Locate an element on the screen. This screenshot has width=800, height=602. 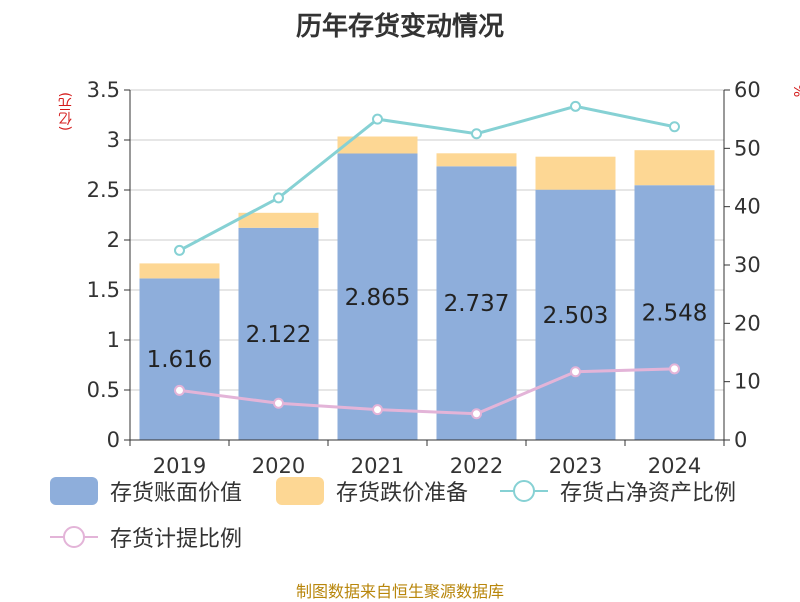
bar-data-label: 2.737 is located at coordinates (477, 304).